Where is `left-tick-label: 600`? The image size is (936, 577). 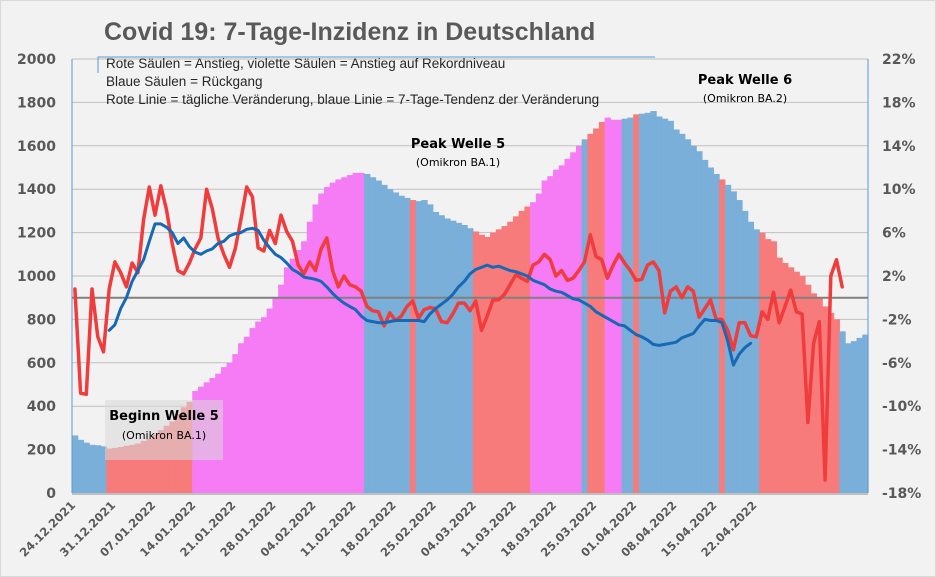
left-tick-label: 600 is located at coordinates (41, 364).